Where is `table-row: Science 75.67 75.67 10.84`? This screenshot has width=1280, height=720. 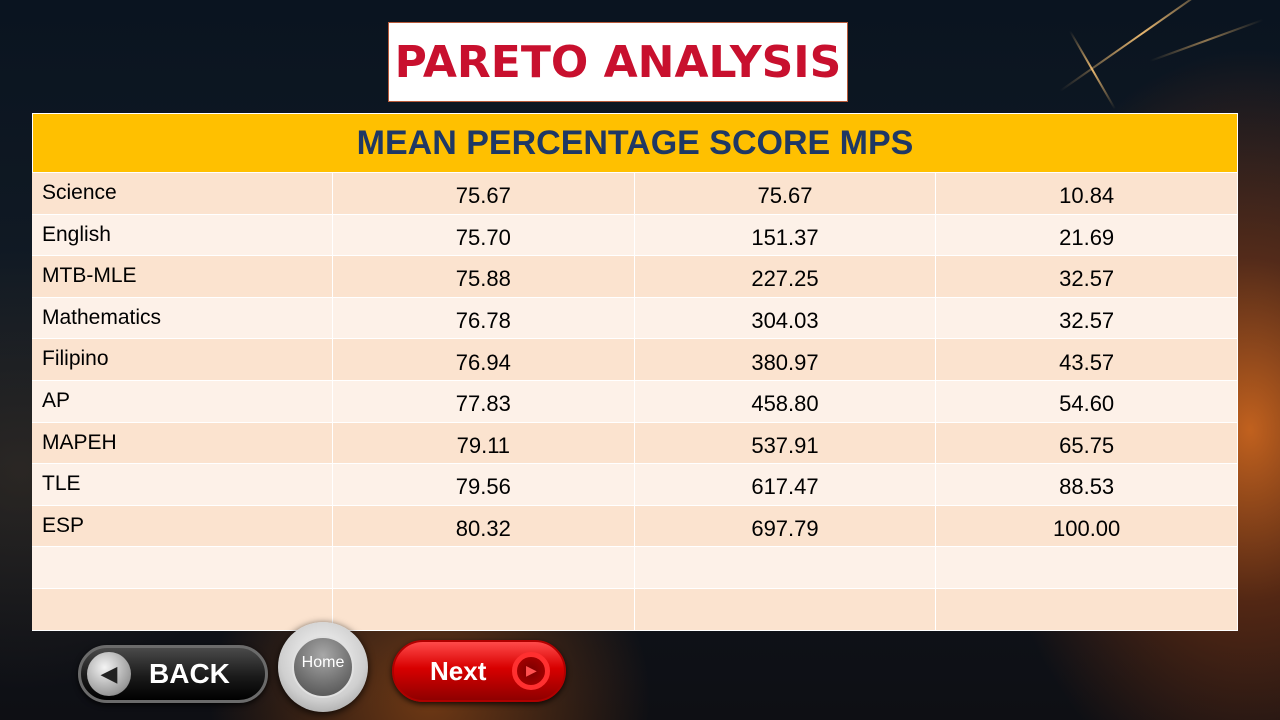
table-row: Science 75.67 75.67 10.84 is located at coordinates (635, 194).